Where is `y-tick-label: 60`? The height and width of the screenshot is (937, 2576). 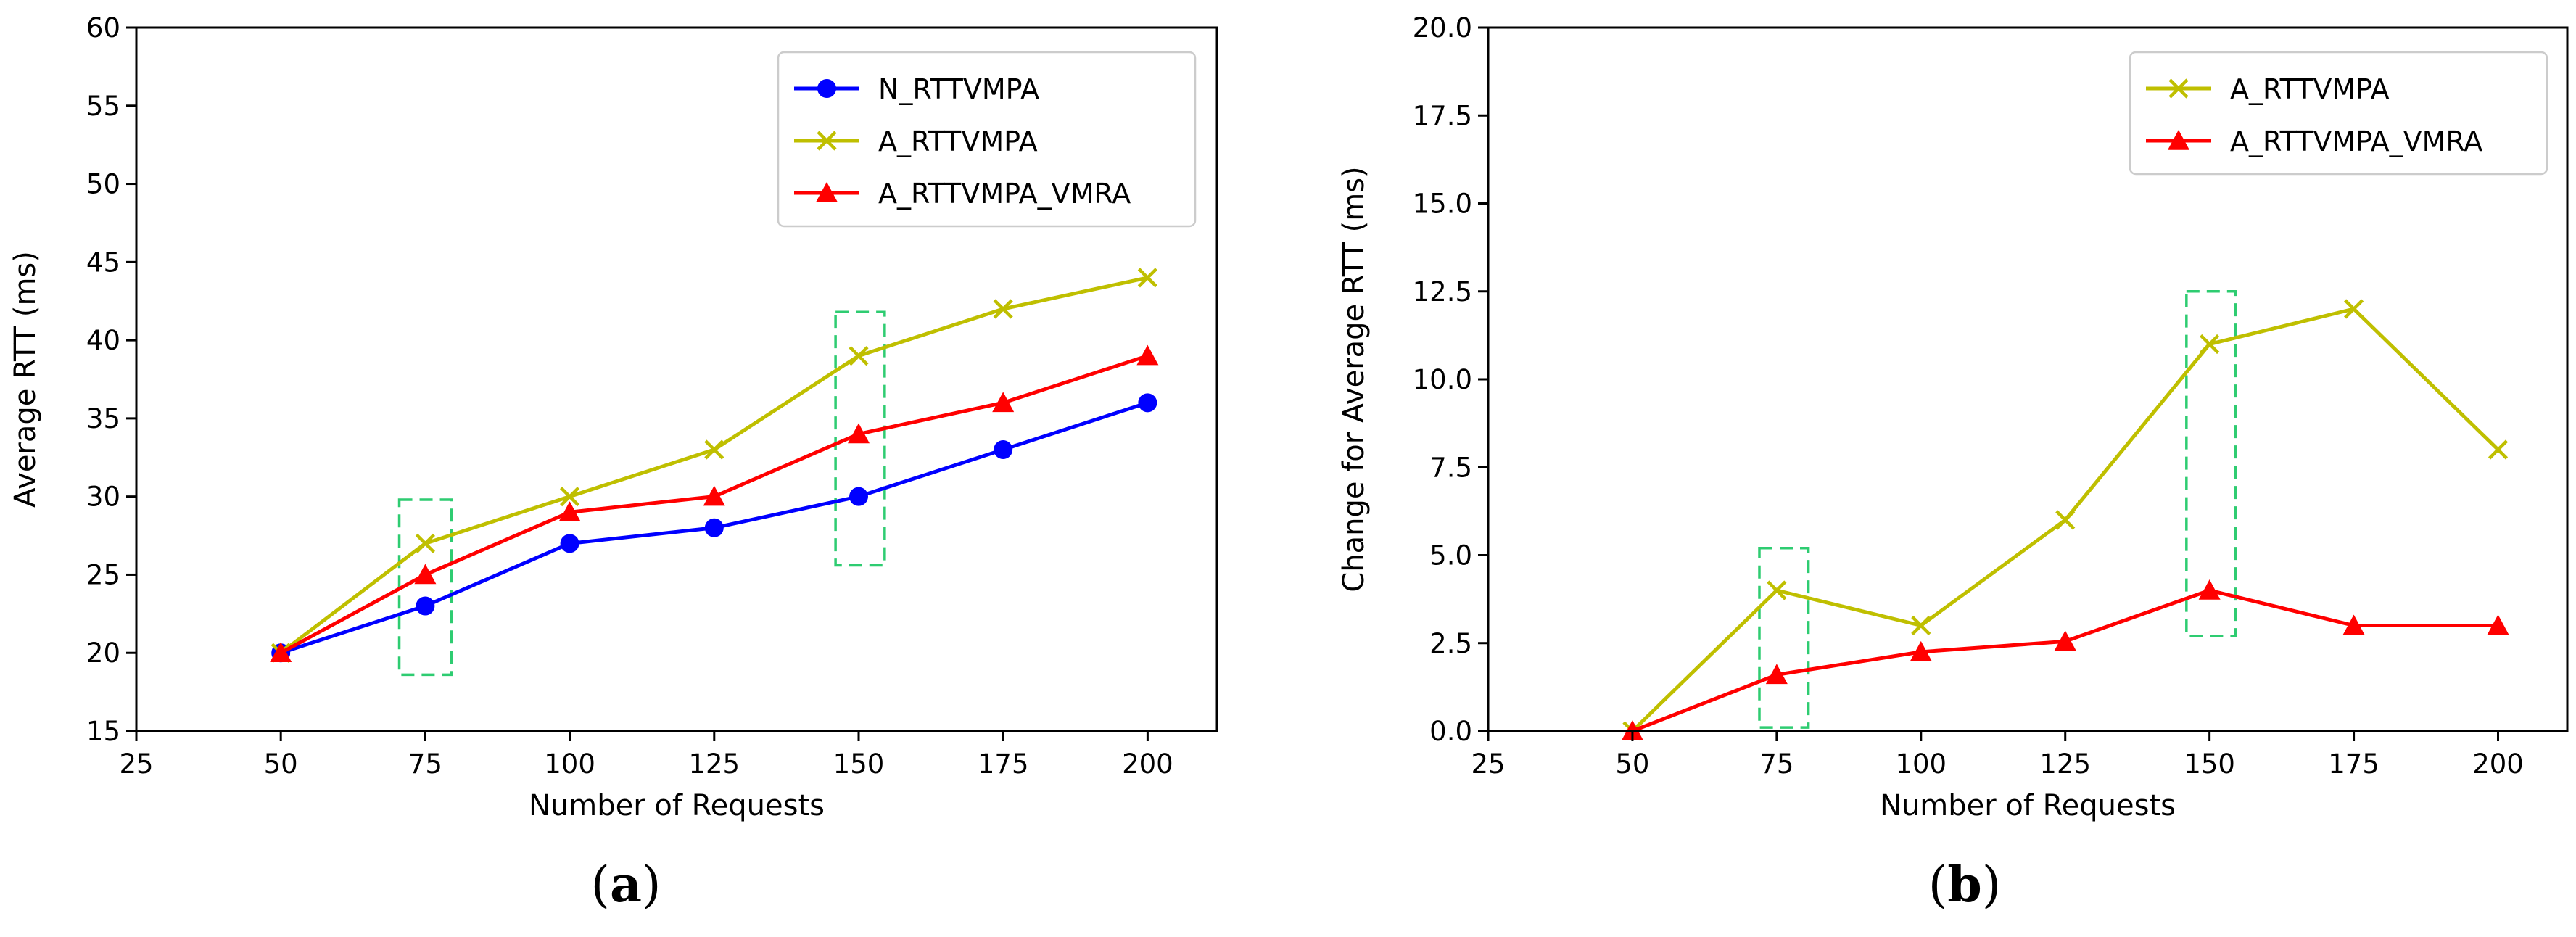 y-tick-label: 60 is located at coordinates (103, 28).